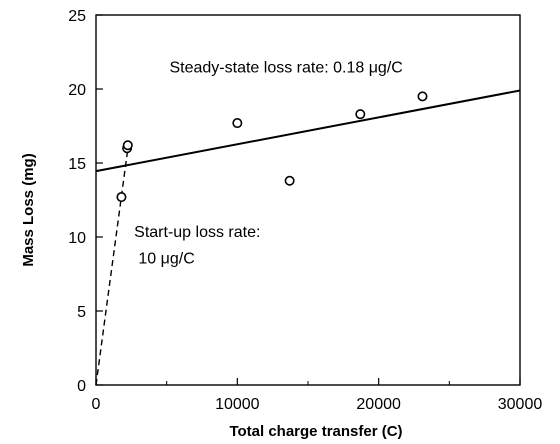  Describe the element at coordinates (285, 68) in the screenshot. I see `annotation-steady-state: Steady-state loss rate: 0.18 μg/C` at that location.